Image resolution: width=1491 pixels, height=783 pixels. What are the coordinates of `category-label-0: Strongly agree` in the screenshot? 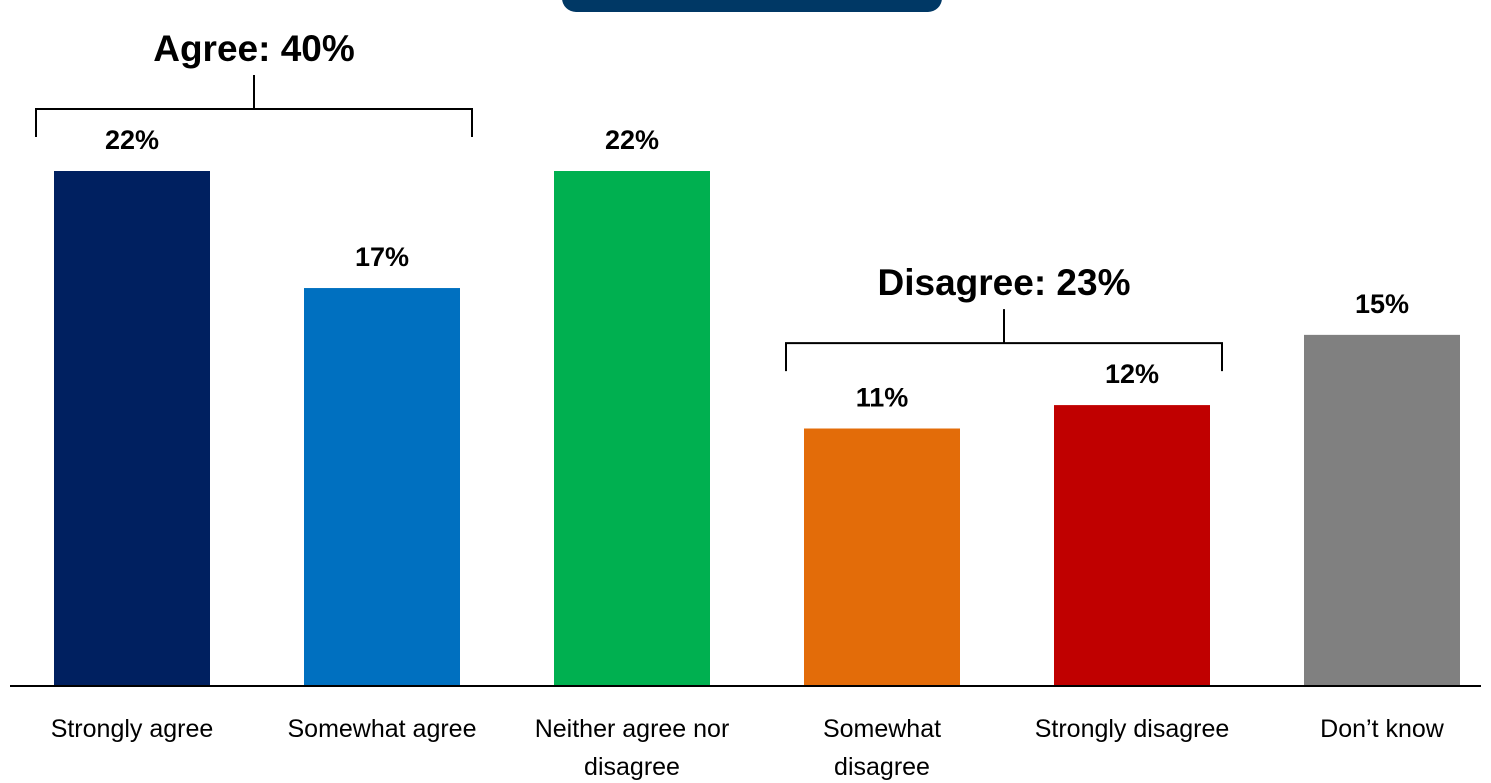 It's located at (132, 729).